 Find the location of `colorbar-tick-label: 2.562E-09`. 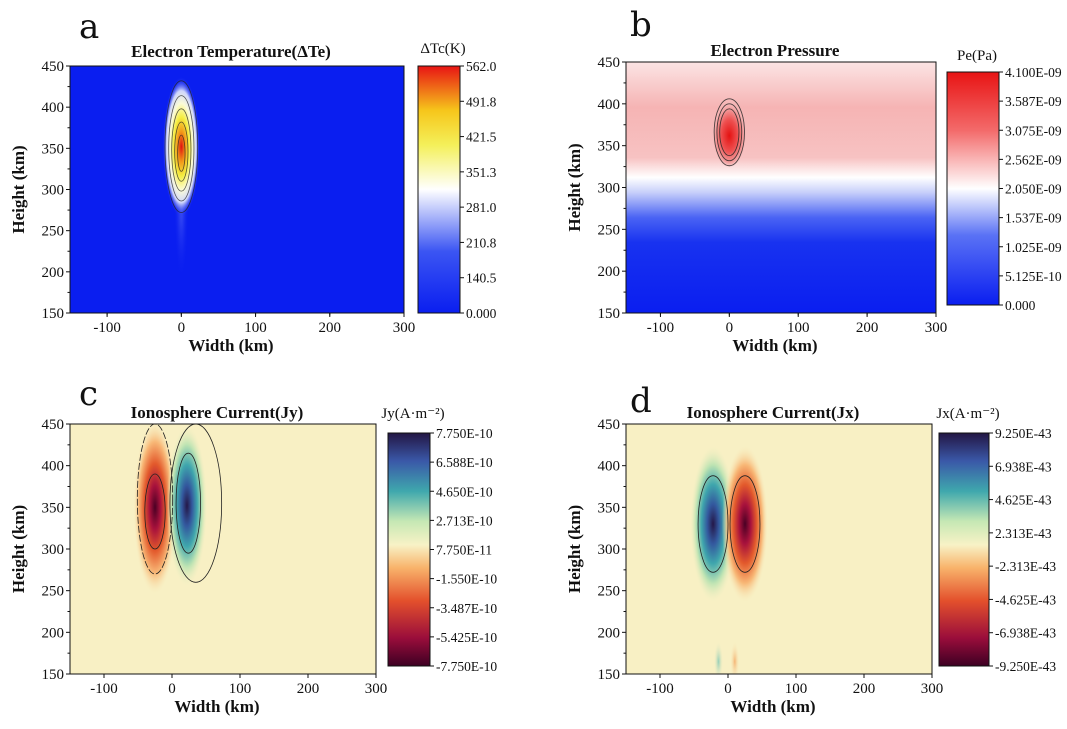

colorbar-tick-label: 2.562E-09 is located at coordinates (1033, 159).